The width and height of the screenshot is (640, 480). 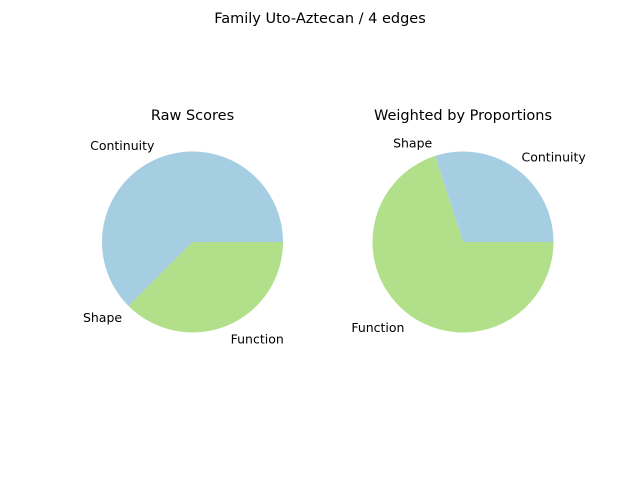 What do you see at coordinates (412, 142) in the screenshot?
I see `pie-label-weighted-by-proportions-shape: Shape` at bounding box center [412, 142].